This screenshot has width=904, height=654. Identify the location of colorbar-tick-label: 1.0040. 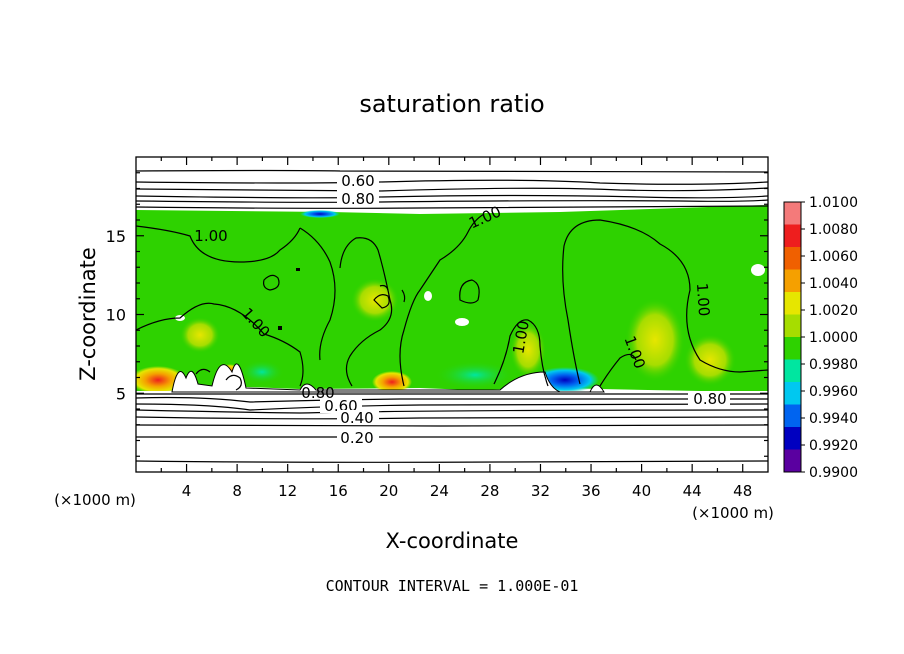
(833, 284).